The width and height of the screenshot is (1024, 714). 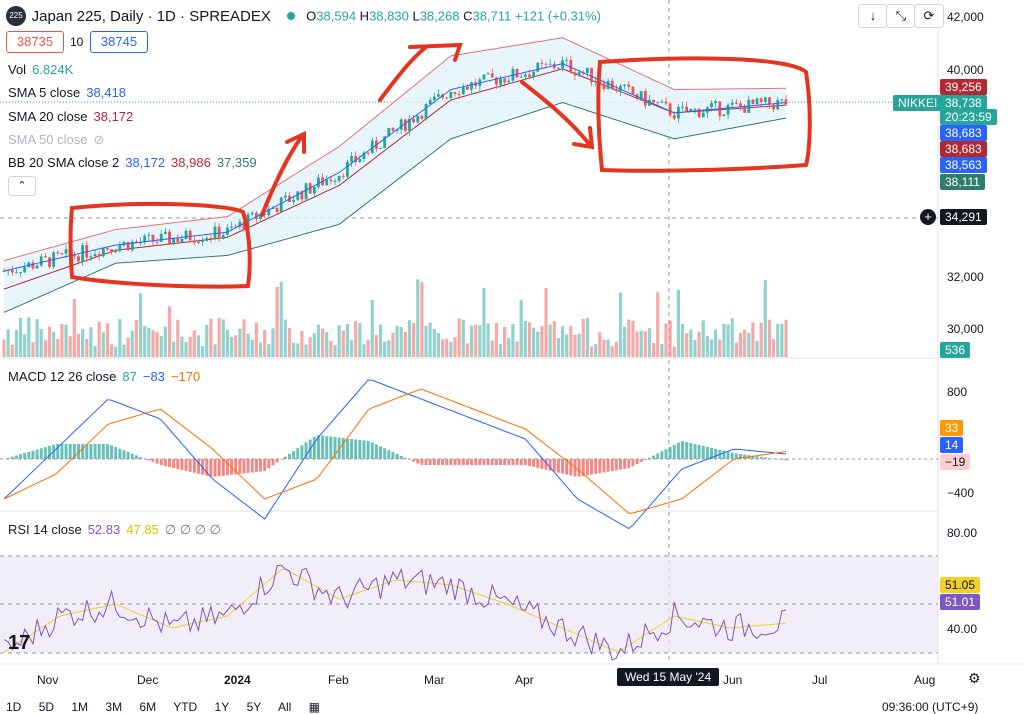 What do you see at coordinates (45, 529) in the screenshot?
I see `rsi-label: RSI 14 close` at bounding box center [45, 529].